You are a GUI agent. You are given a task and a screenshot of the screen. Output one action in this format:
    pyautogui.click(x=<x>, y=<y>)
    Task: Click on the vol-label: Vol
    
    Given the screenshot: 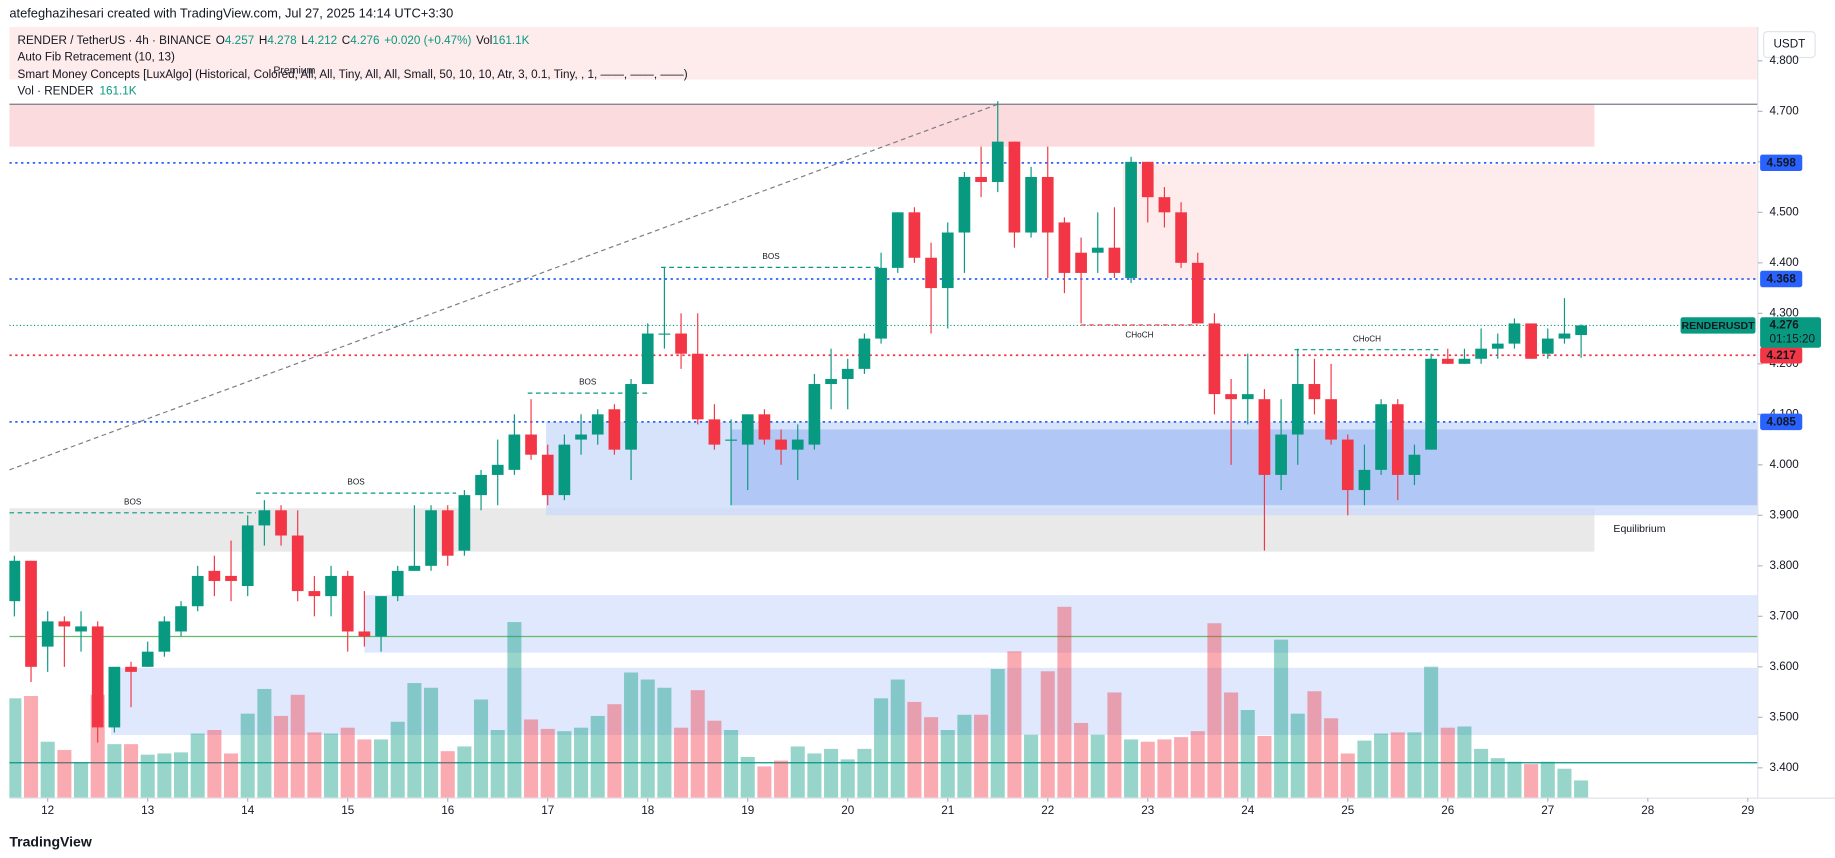 What is the action you would take?
    pyautogui.click(x=484, y=40)
    